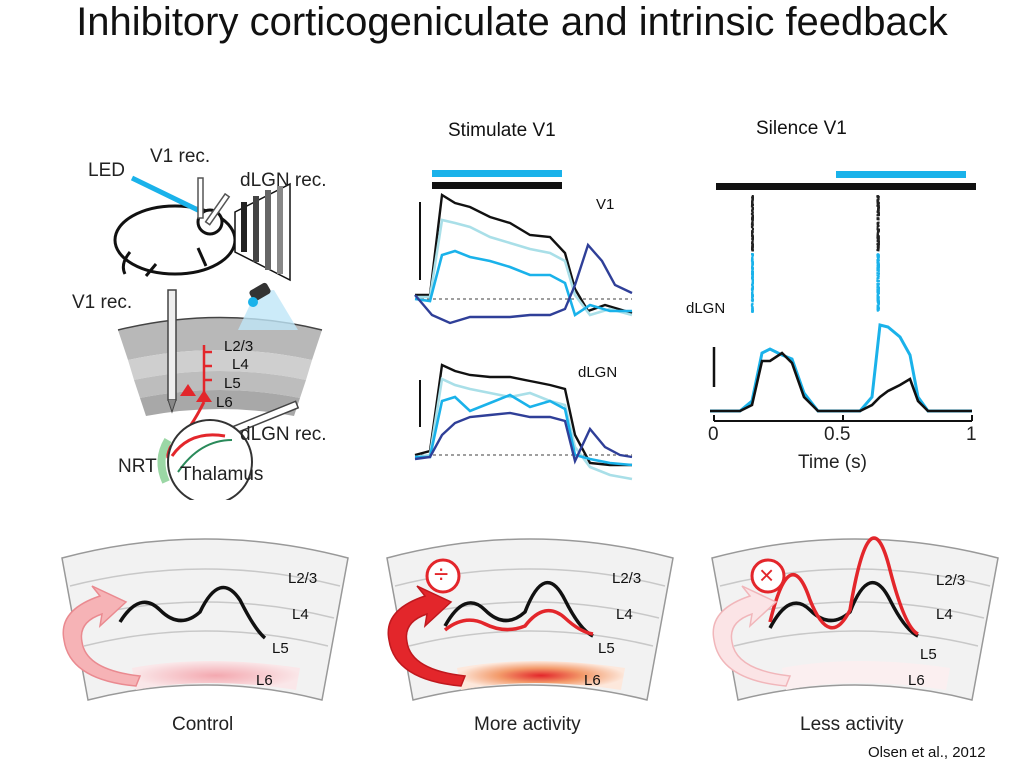  What do you see at coordinates (205, 459) in the screenshot?
I see `thalamus-icon` at bounding box center [205, 459].